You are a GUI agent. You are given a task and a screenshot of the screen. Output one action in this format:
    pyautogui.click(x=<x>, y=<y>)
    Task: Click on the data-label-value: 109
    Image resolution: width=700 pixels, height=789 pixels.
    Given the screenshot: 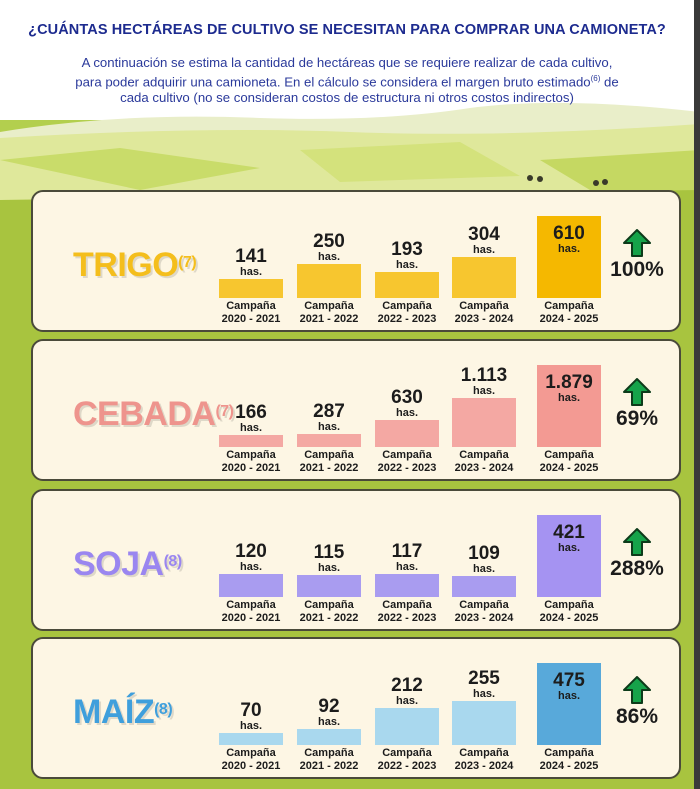 What is the action you would take?
    pyautogui.click(x=484, y=553)
    